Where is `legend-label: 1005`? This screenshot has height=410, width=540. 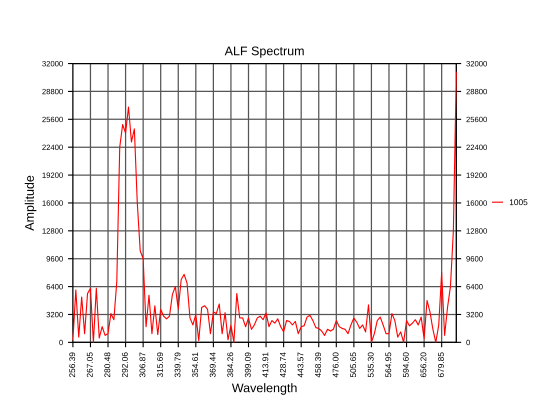 legend-label: 1005 is located at coordinates (519, 202).